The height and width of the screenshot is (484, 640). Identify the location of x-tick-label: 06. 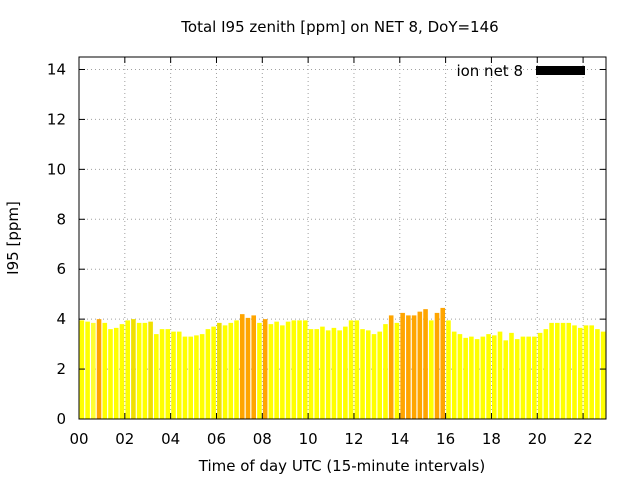
(216, 439).